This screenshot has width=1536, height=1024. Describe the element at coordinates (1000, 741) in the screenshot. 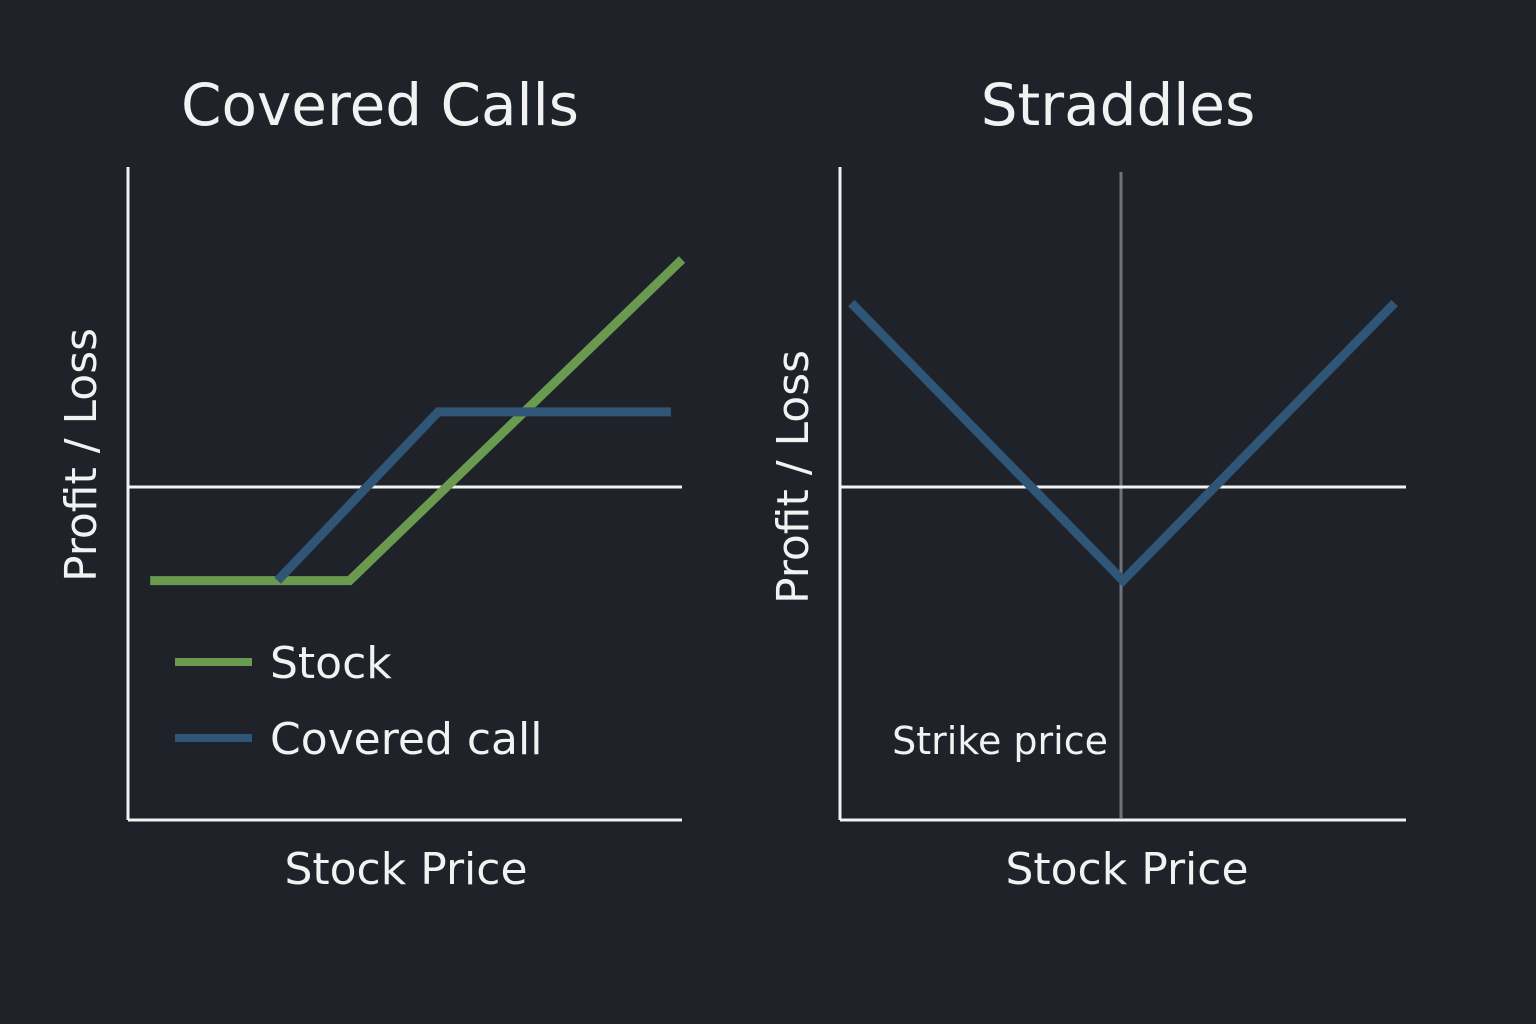

I see `strike-price-label: Strike price` at that location.